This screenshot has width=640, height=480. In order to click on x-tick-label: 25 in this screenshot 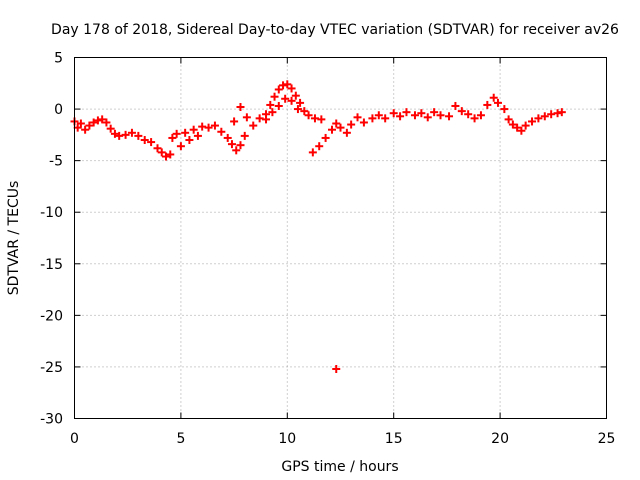, I will do `click(607, 439)`.